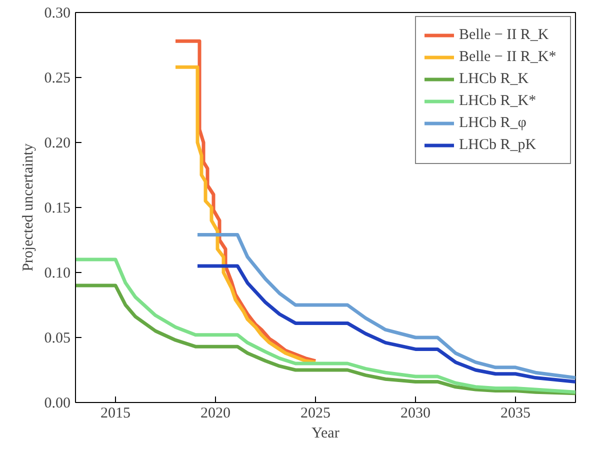 This screenshot has width=598, height=465. I want to click on x-tick-label: 2030, so click(415, 414).